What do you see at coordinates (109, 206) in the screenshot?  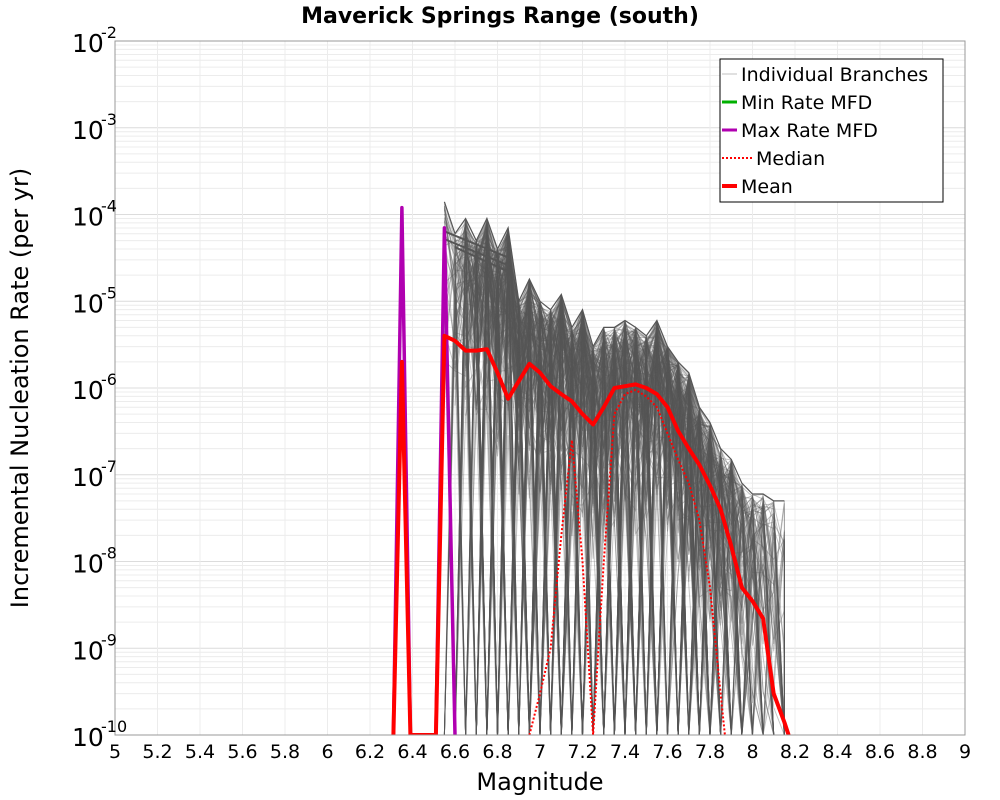 I see `y-tick-exponent: -4` at bounding box center [109, 206].